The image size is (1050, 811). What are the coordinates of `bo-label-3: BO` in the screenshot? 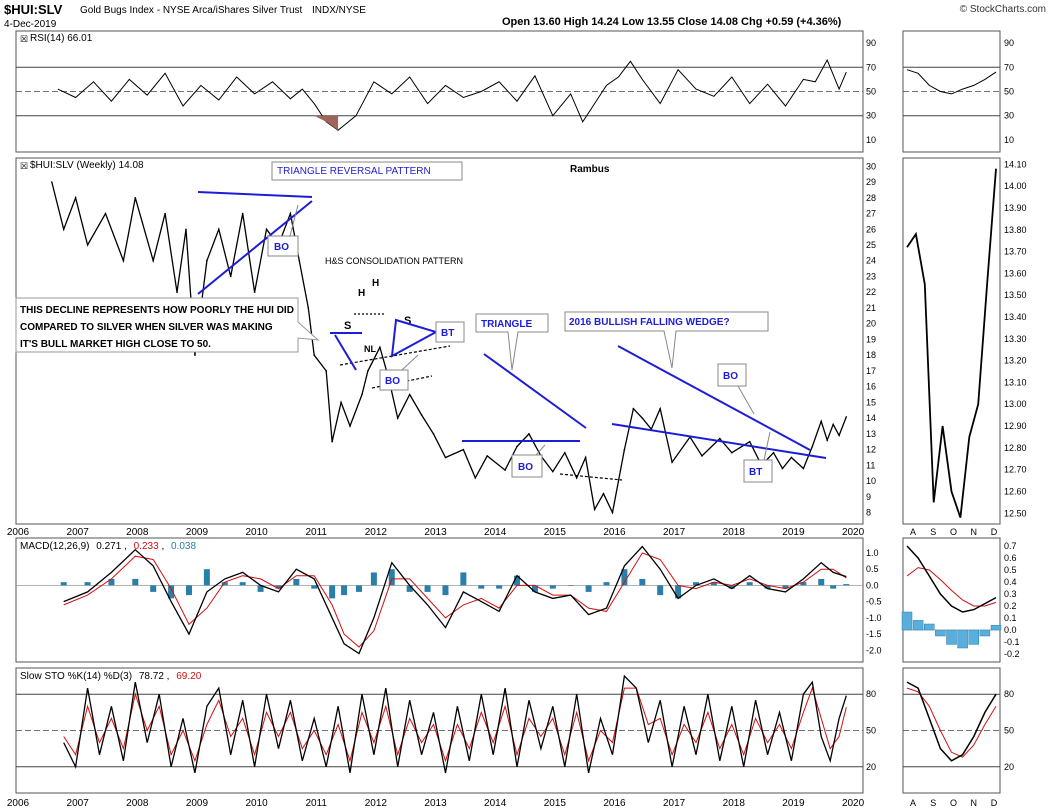 It's located at (528, 461).